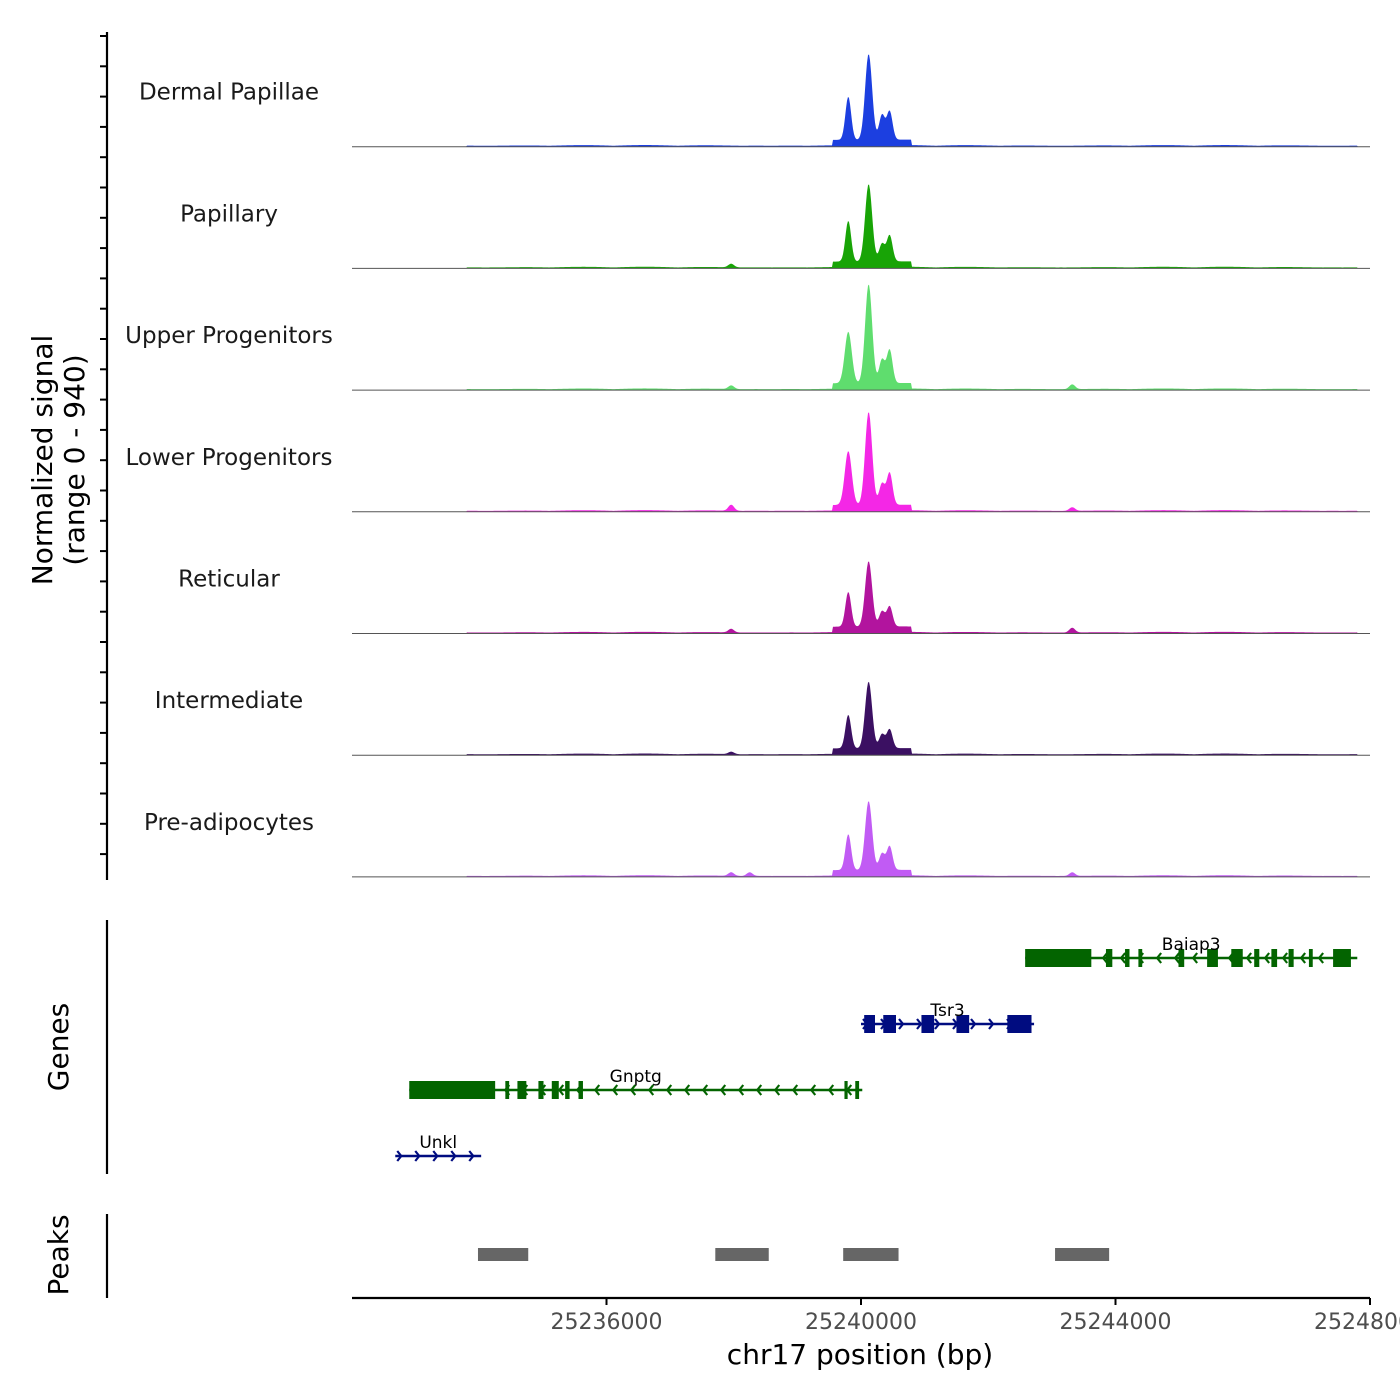 The image size is (1400, 1400). I want to click on y-axis-title-line1: Normalized signal, so click(42, 460).